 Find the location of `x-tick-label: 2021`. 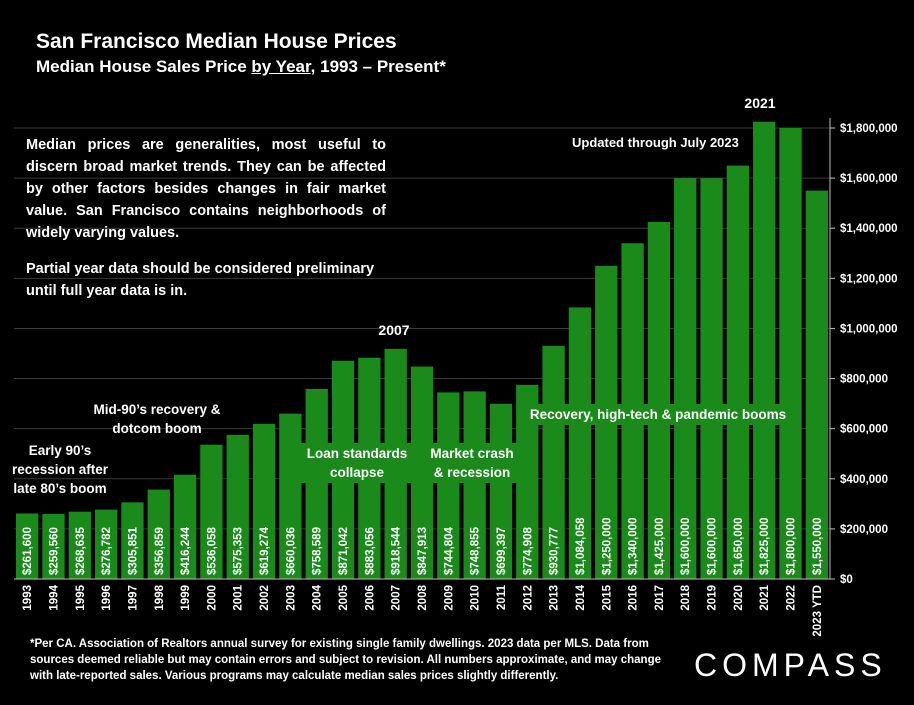

x-tick-label: 2021 is located at coordinates (765, 597).